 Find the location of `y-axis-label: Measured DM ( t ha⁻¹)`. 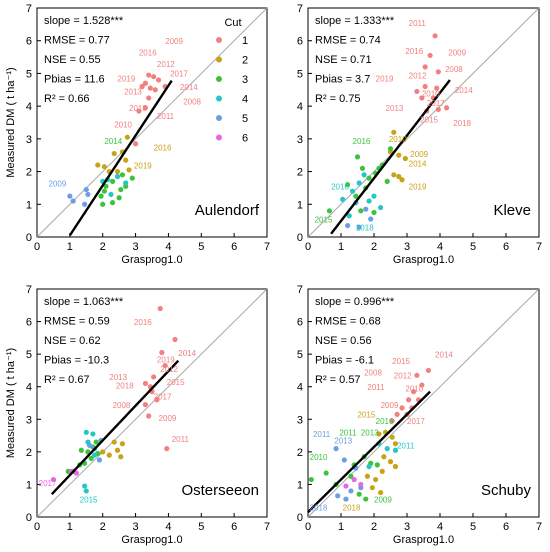

y-axis-label: Measured DM ( t ha⁻¹) is located at coordinates (11, 122).